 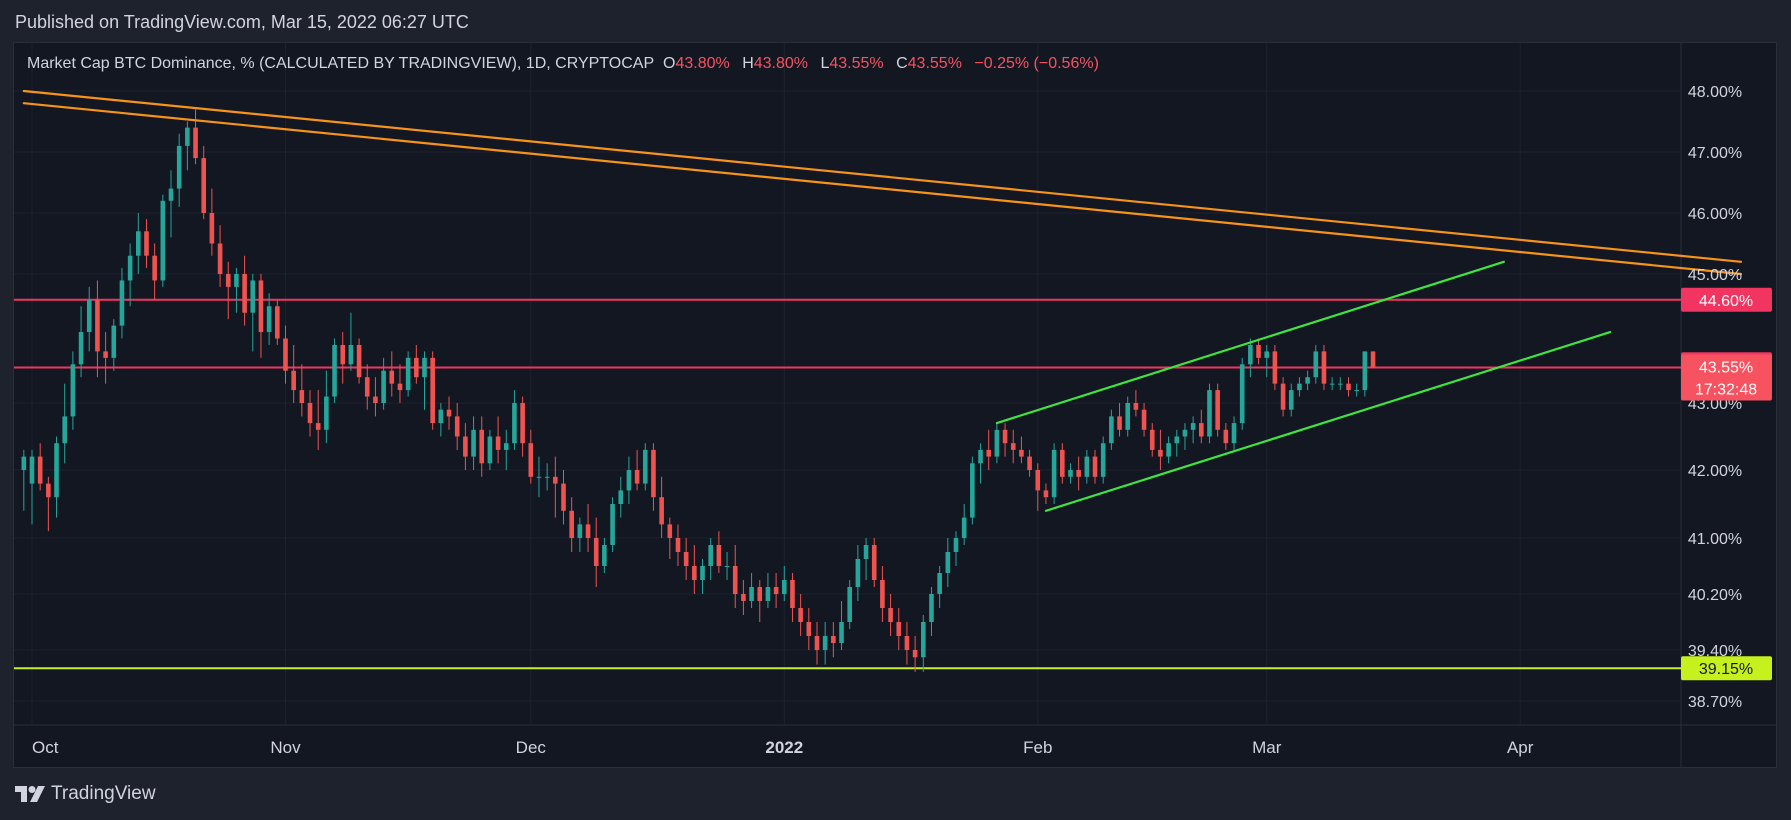 I want to click on tradingview-brand: TradingView, so click(x=85, y=794).